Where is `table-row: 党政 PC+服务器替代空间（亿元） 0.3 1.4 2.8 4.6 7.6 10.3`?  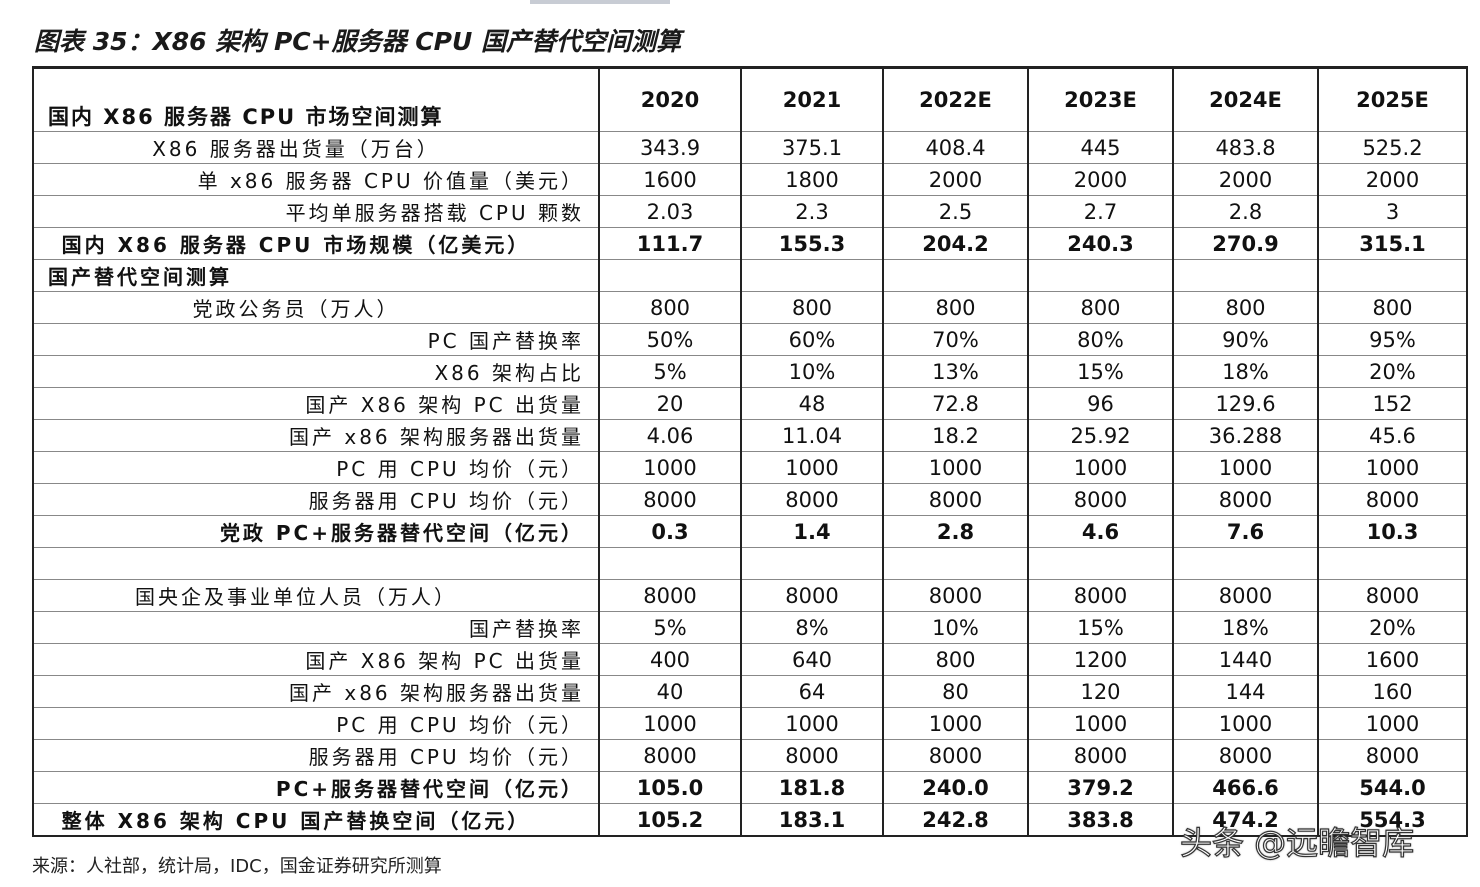 table-row: 党政 PC+服务器替代空间（亿元） 0.3 1.4 2.8 4.6 7.6 10.3 is located at coordinates (750, 531).